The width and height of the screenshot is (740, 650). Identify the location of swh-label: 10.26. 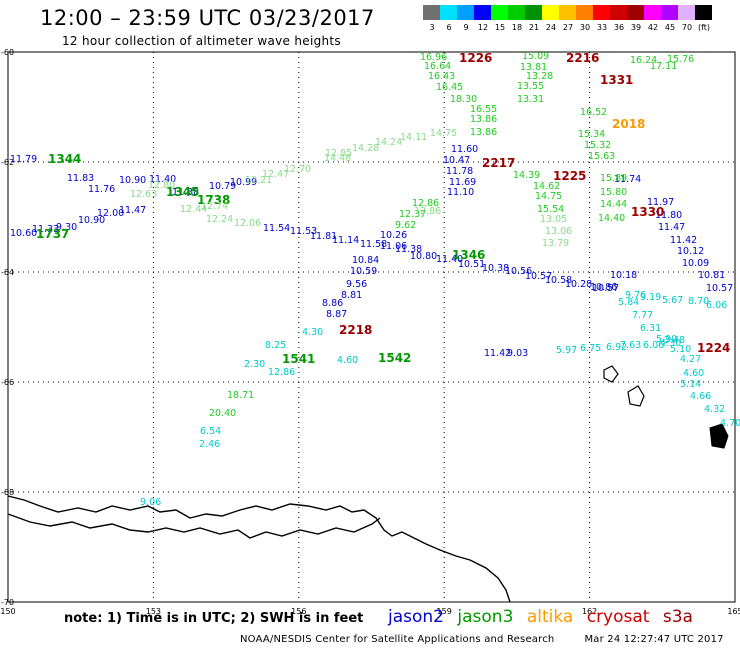
(393, 235).